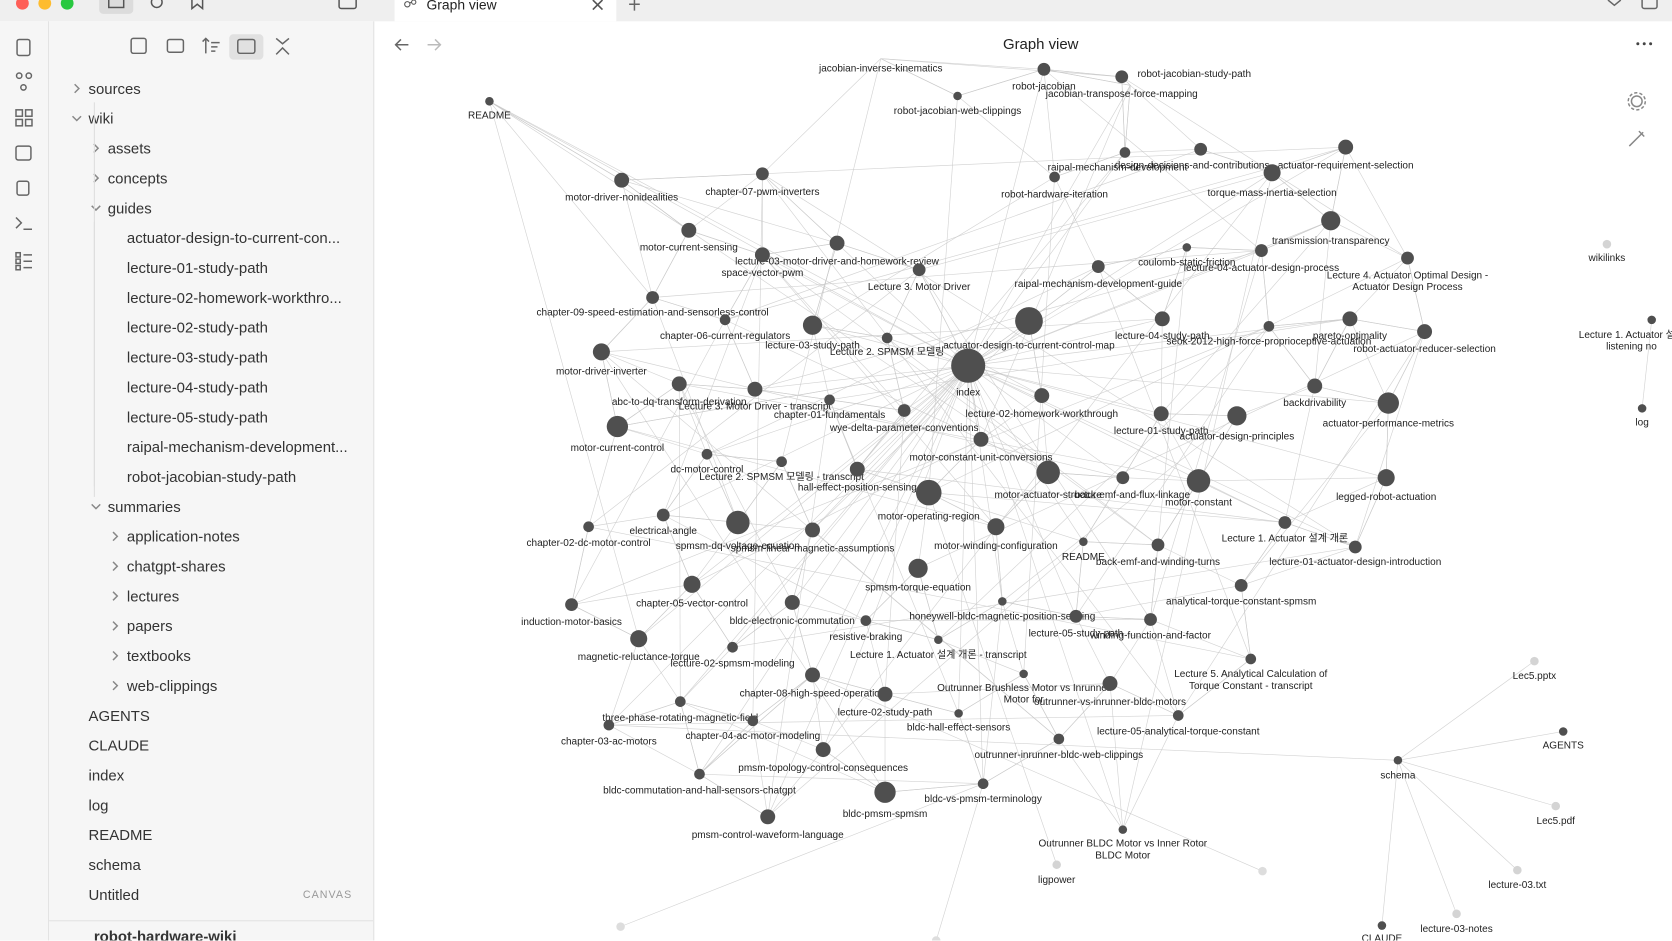  I want to click on auto-reveal, so click(246, 47).